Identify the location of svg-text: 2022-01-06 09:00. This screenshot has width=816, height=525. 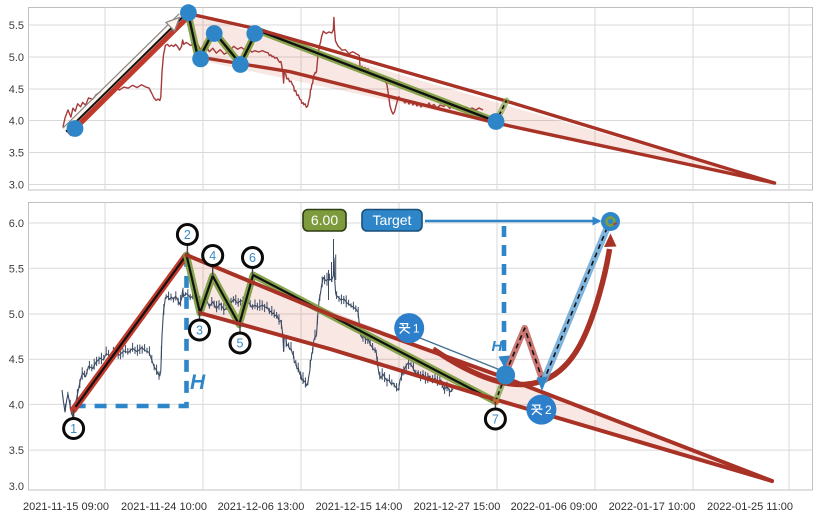
(554, 507).